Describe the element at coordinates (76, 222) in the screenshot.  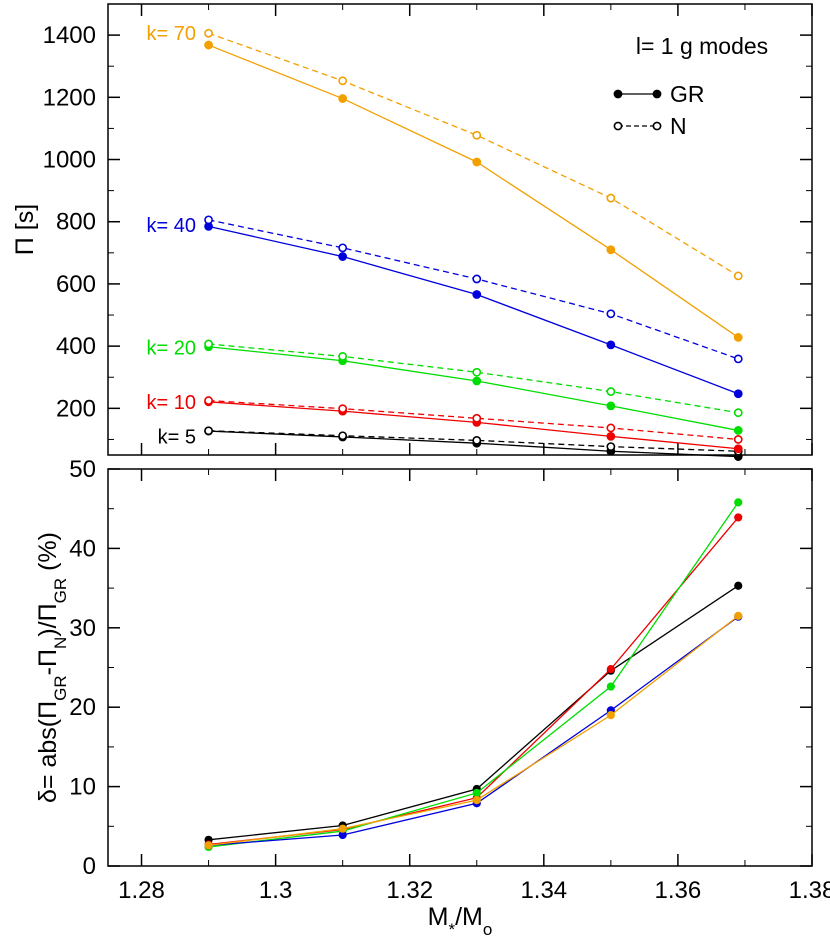
I see `top-ytick-label: 800` at that location.